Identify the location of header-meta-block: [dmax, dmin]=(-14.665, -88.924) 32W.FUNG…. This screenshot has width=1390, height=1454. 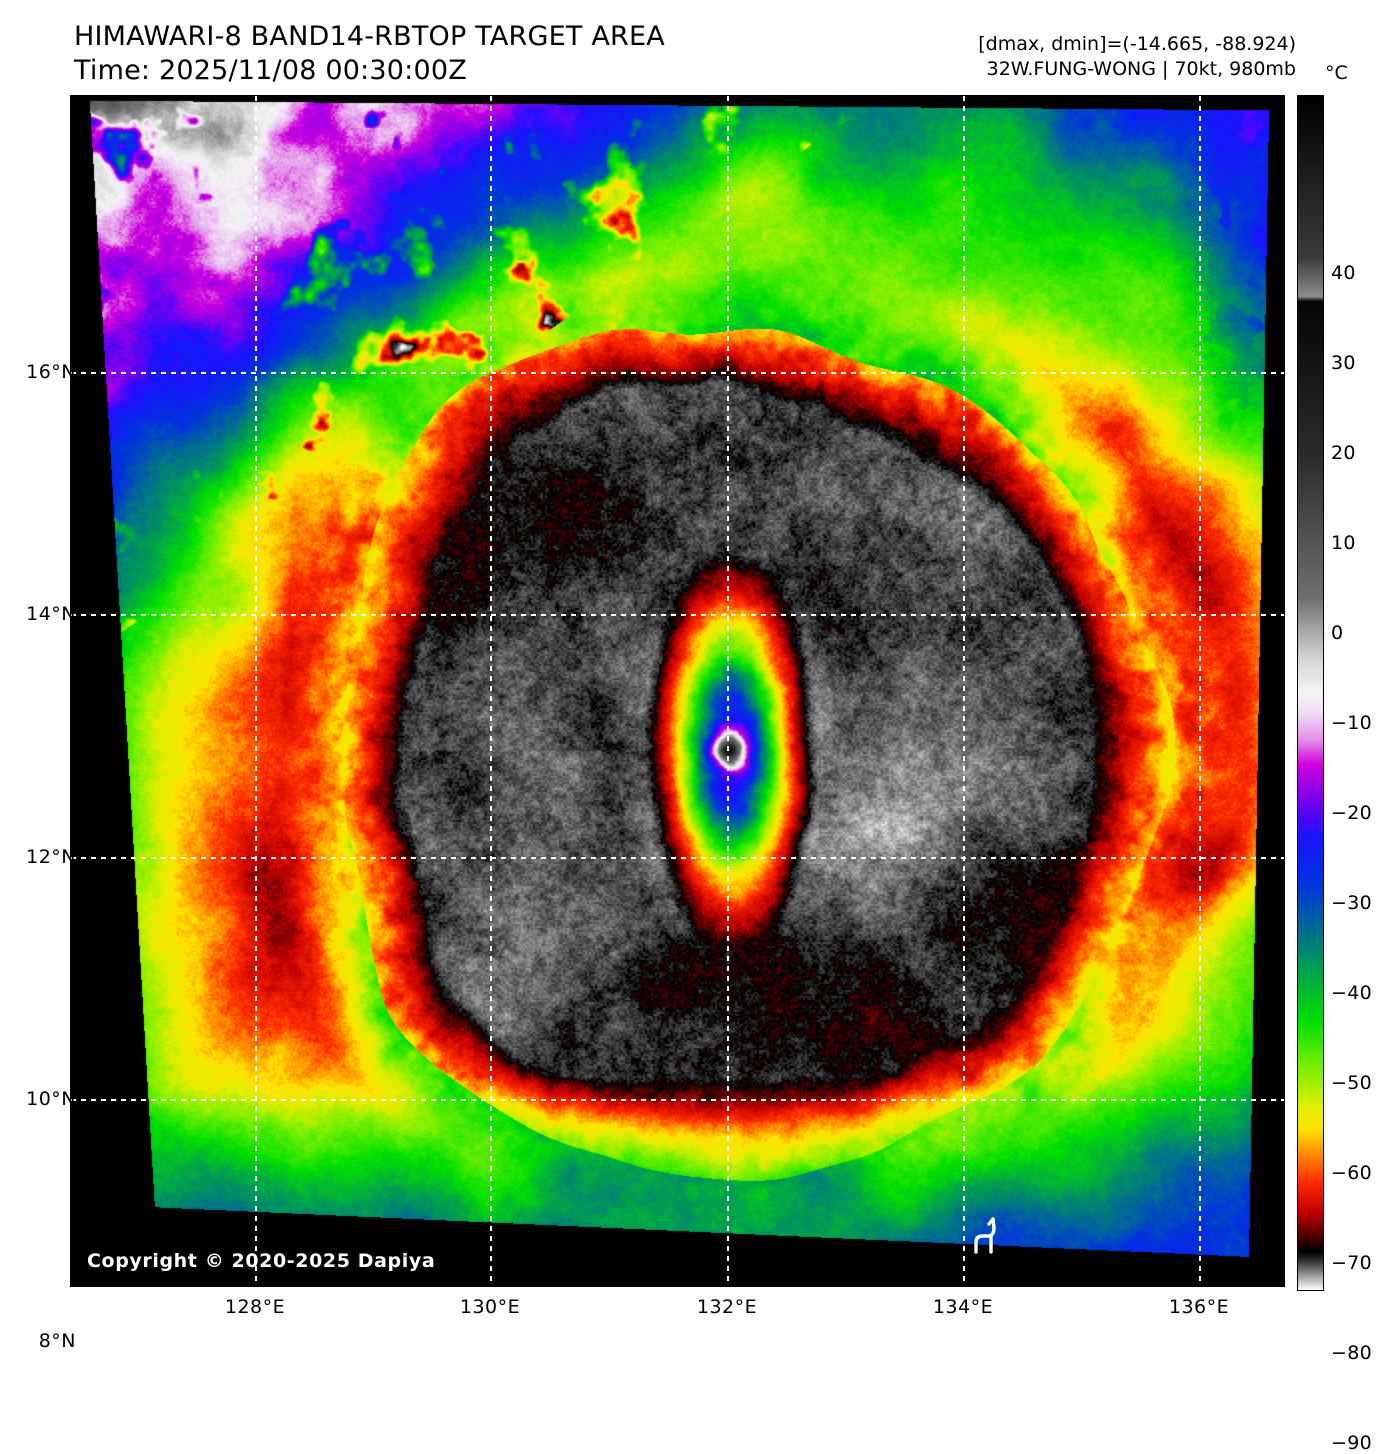
(1137, 57).